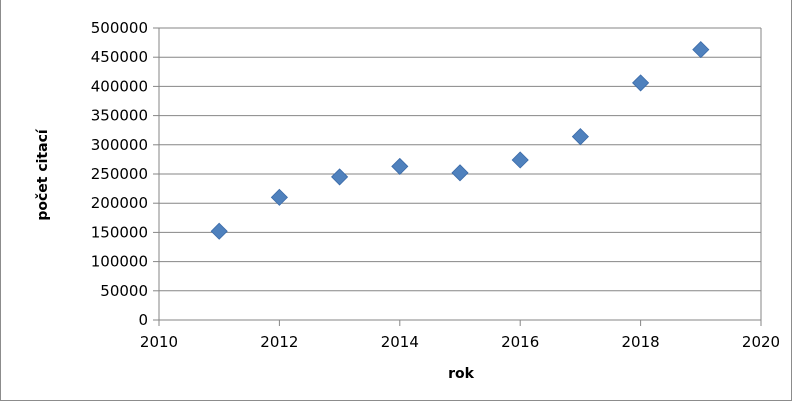  What do you see at coordinates (761, 342) in the screenshot?
I see `x-tick-label: 2020` at bounding box center [761, 342].